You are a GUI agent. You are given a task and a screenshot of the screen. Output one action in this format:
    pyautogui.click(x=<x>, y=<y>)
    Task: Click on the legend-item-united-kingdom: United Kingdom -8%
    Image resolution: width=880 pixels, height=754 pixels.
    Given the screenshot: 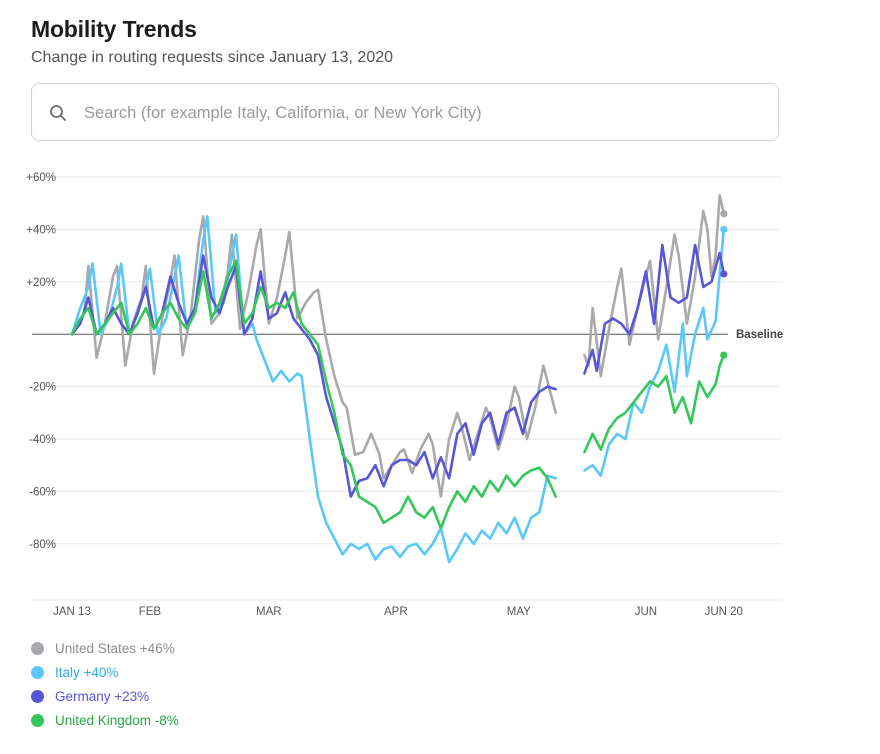 What is the action you would take?
    pyautogui.click(x=105, y=720)
    